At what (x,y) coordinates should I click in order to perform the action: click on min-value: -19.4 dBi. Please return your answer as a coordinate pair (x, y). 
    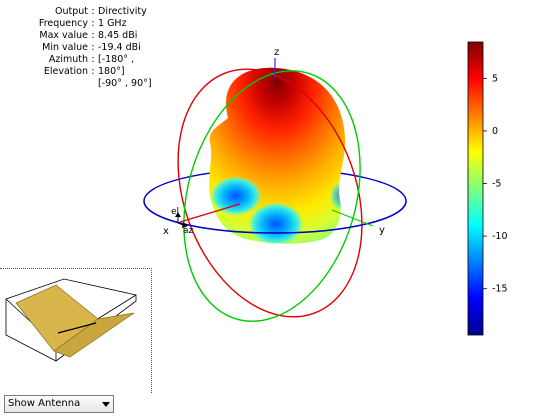
    Looking at the image, I should click on (119, 47).